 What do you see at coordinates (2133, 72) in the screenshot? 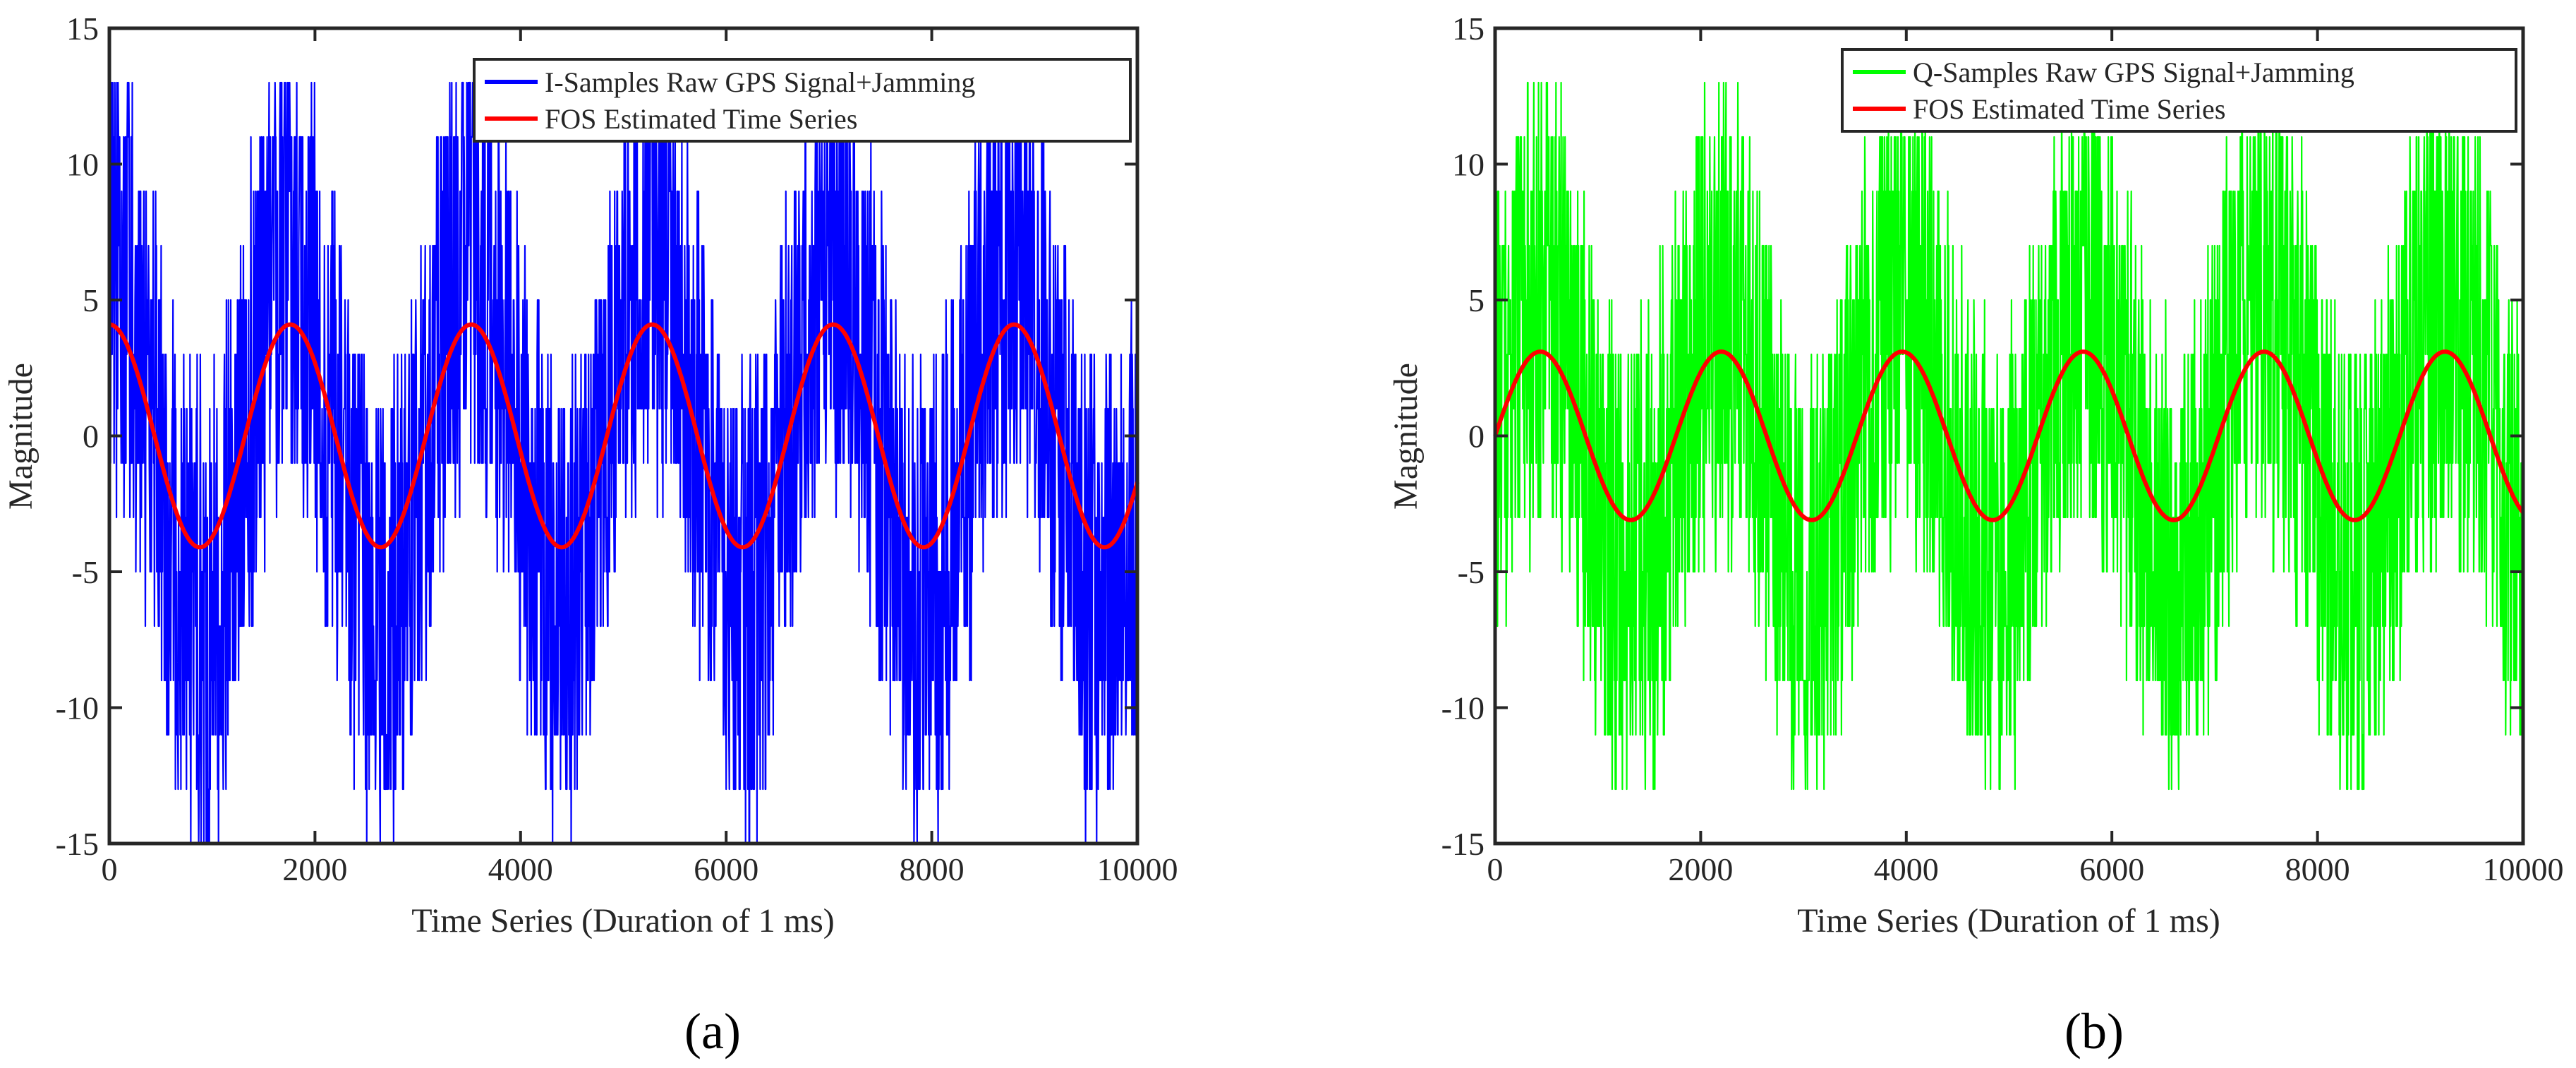
I see `legend-label: Q-Samples Raw GPS Signal+Jamming` at bounding box center [2133, 72].